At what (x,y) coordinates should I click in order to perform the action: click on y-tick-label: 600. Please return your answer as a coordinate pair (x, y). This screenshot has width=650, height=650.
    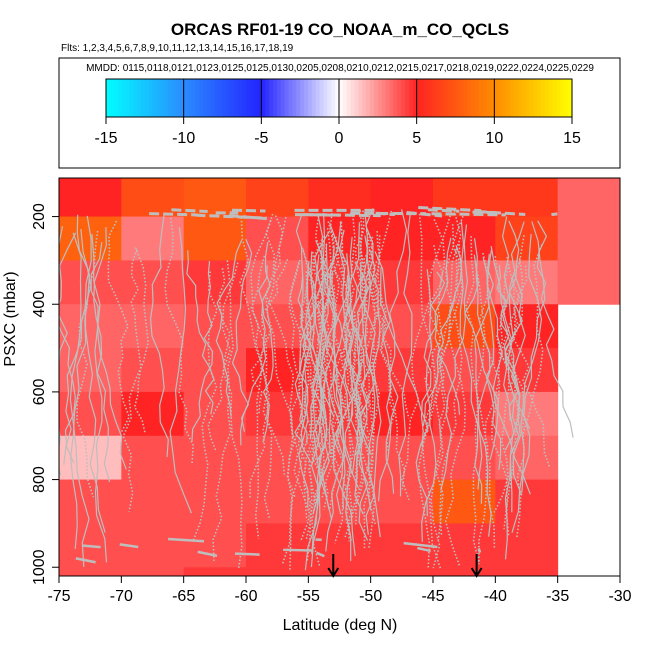
    Looking at the image, I should click on (39, 391).